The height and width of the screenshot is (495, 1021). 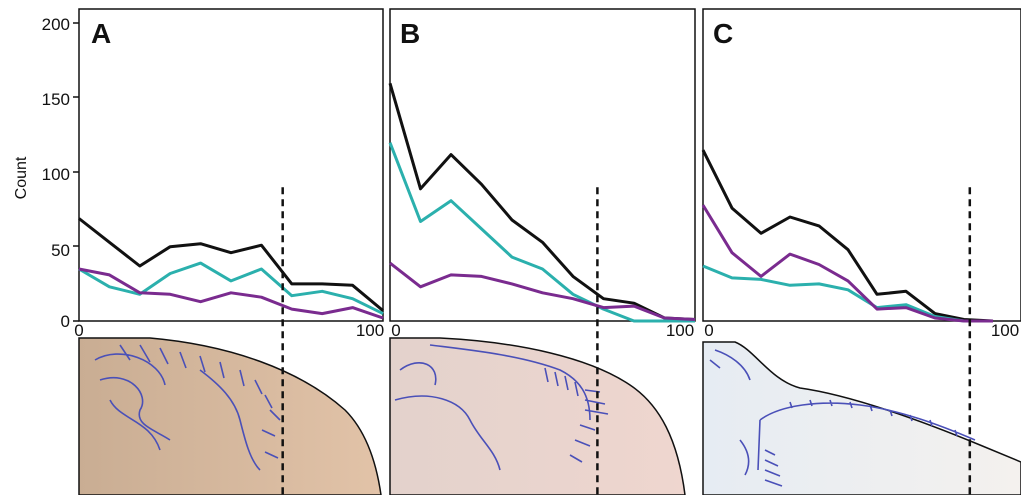 I want to click on panel-b-tissue-section, so click(x=537, y=416).